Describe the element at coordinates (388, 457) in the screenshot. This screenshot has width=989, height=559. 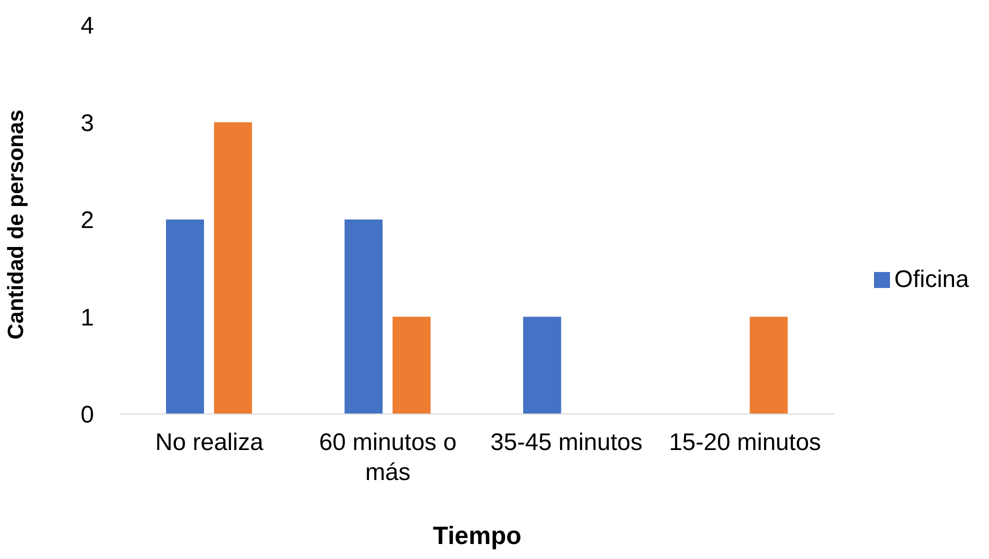
I see `x-tick-label: 60 minutos o más` at that location.